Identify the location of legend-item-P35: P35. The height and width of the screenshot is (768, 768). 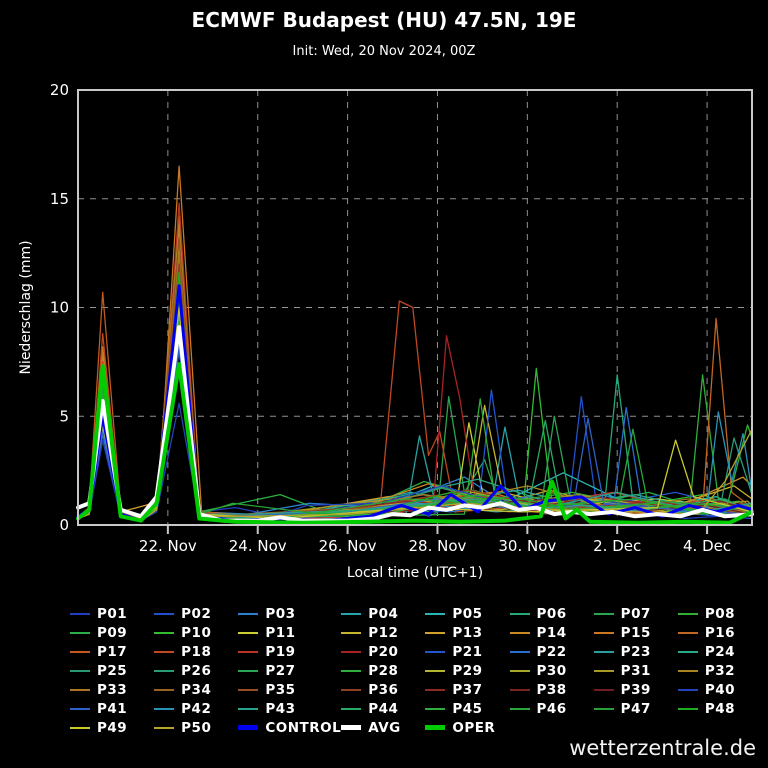
(289, 690).